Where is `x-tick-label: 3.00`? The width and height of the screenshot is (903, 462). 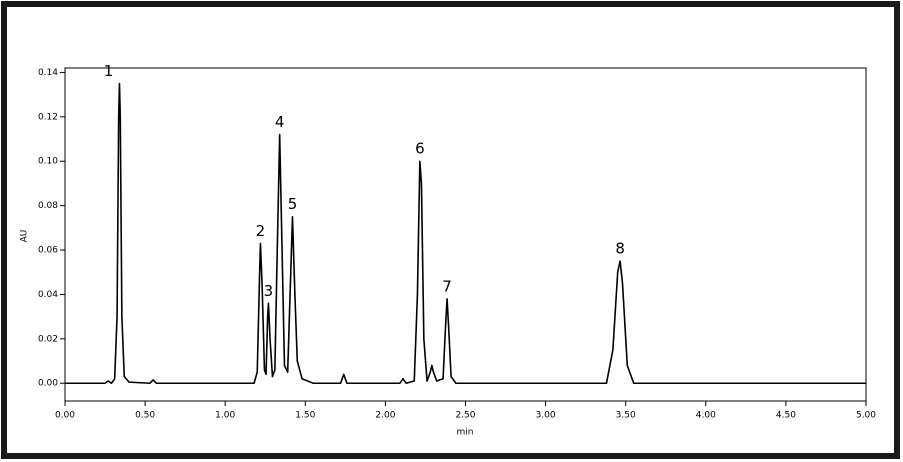
x-tick-label: 3.00 is located at coordinates (546, 416).